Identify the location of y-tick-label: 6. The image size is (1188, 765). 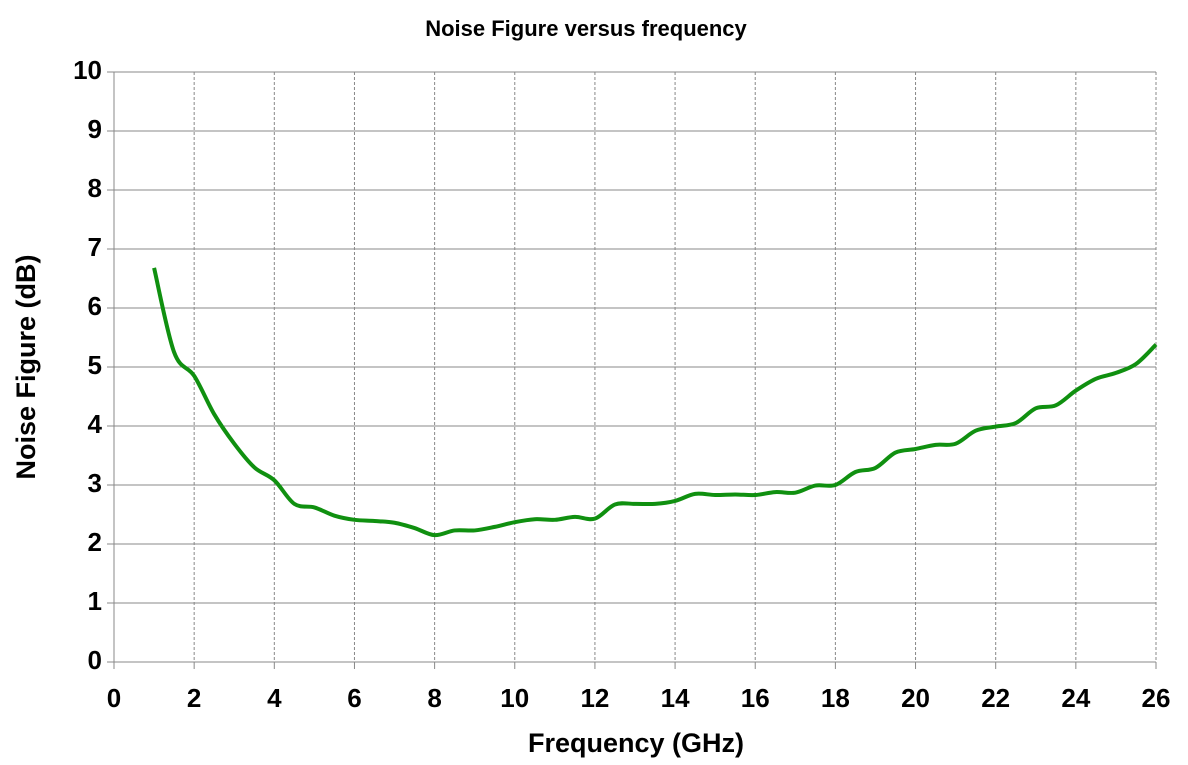
(95, 306).